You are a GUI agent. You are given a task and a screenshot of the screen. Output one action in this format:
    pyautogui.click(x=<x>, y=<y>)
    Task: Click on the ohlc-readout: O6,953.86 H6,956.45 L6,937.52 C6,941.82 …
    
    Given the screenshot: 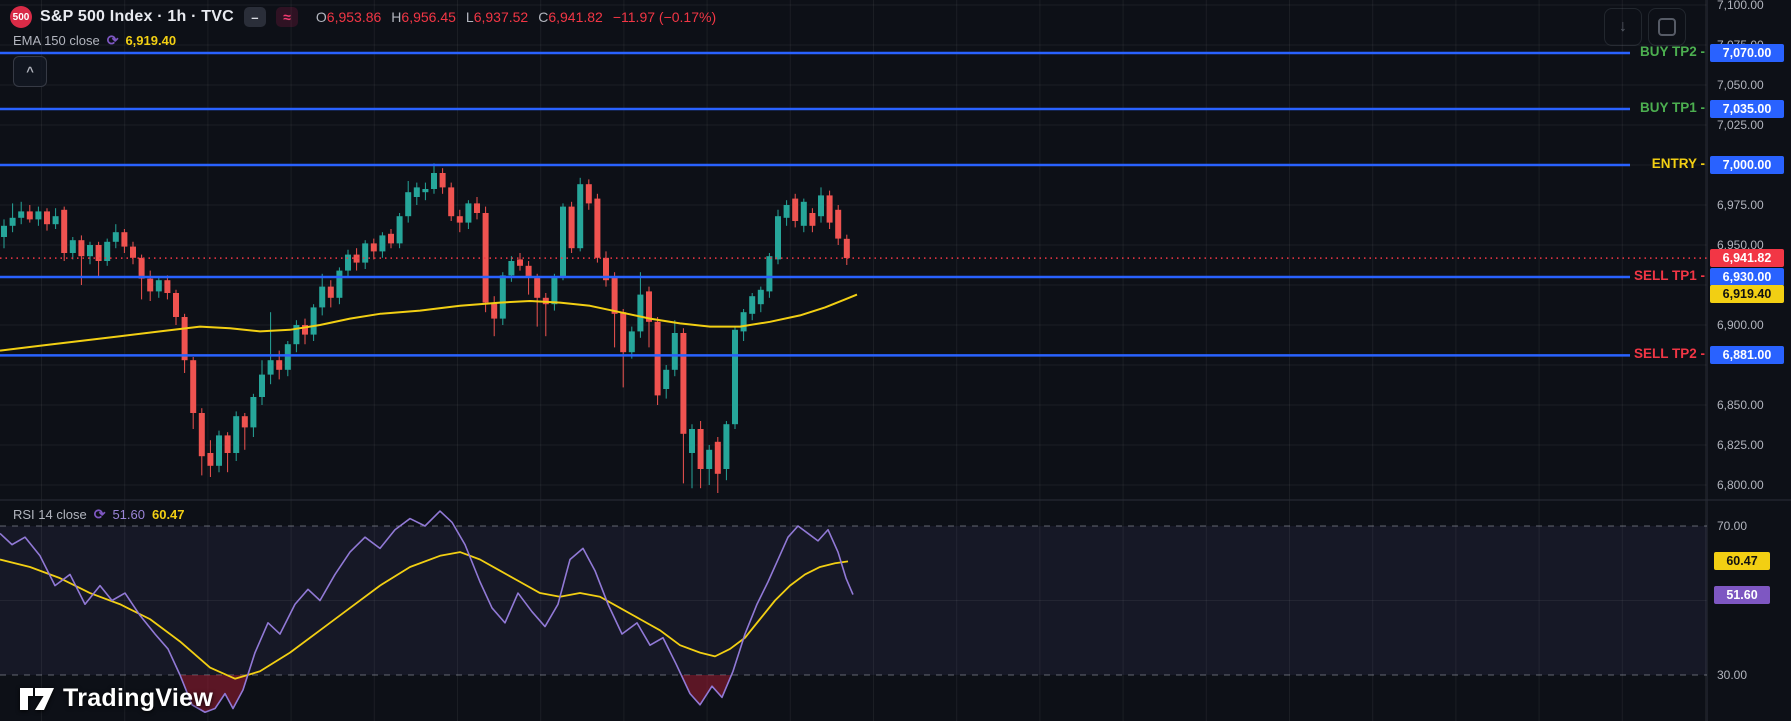 What is the action you would take?
    pyautogui.click(x=516, y=17)
    